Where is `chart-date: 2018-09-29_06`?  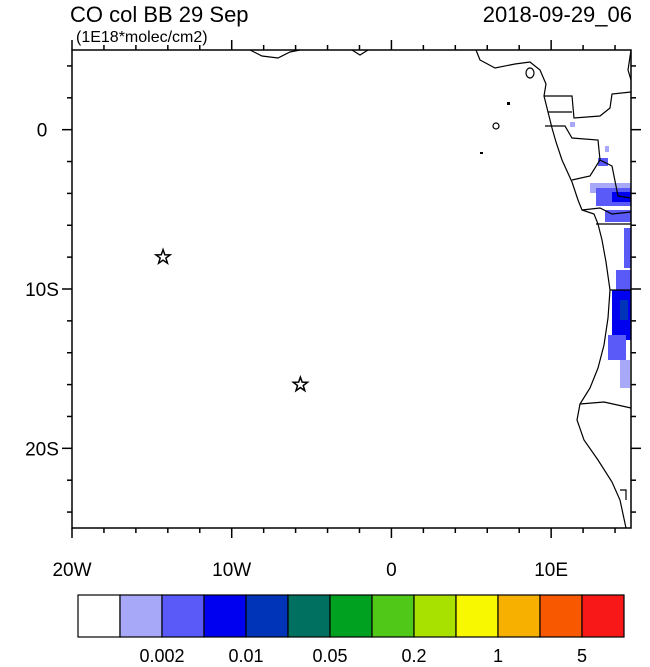 chart-date: 2018-09-29_06 is located at coordinates (557, 14).